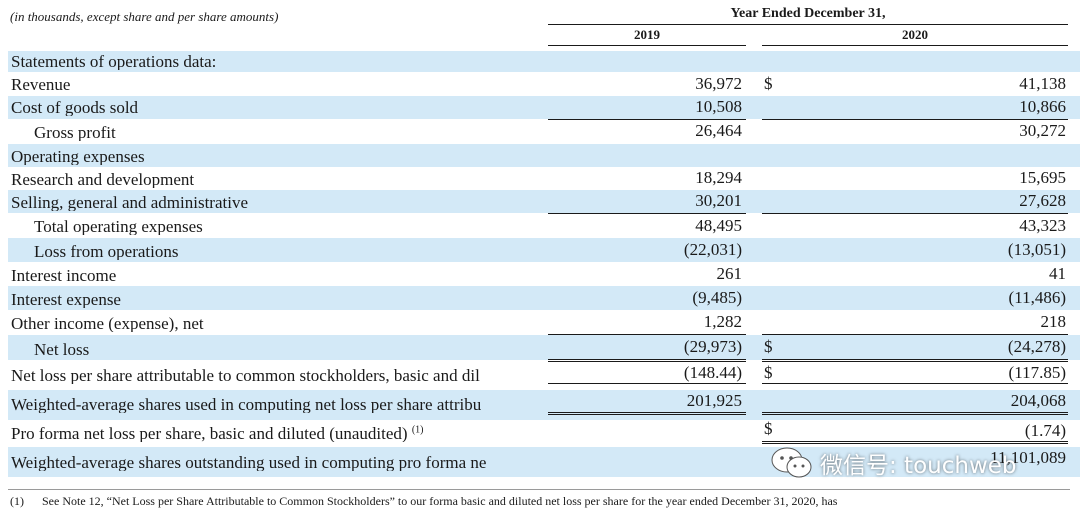 The image size is (1080, 512). Describe the element at coordinates (915, 34) in the screenshot. I see `column-header-2020: 2020` at that location.